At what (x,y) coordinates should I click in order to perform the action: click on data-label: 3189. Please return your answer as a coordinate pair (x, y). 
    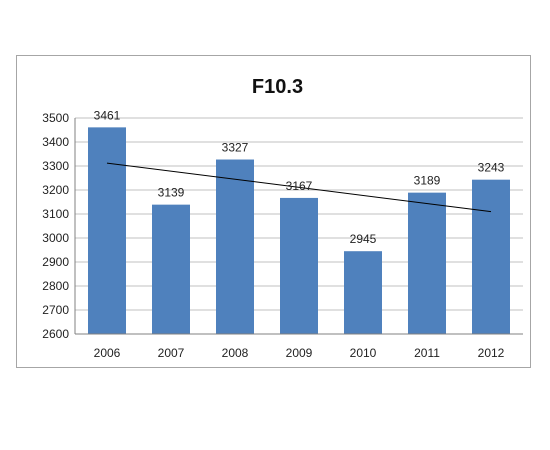
    Looking at the image, I should click on (427, 181).